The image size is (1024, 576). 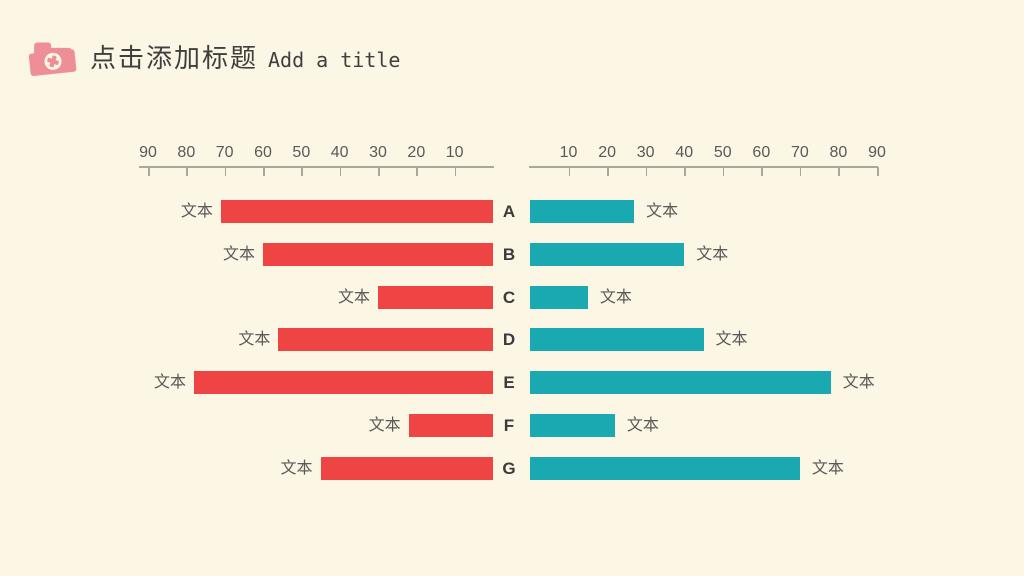 I want to click on category-label-E: E, so click(x=509, y=383).